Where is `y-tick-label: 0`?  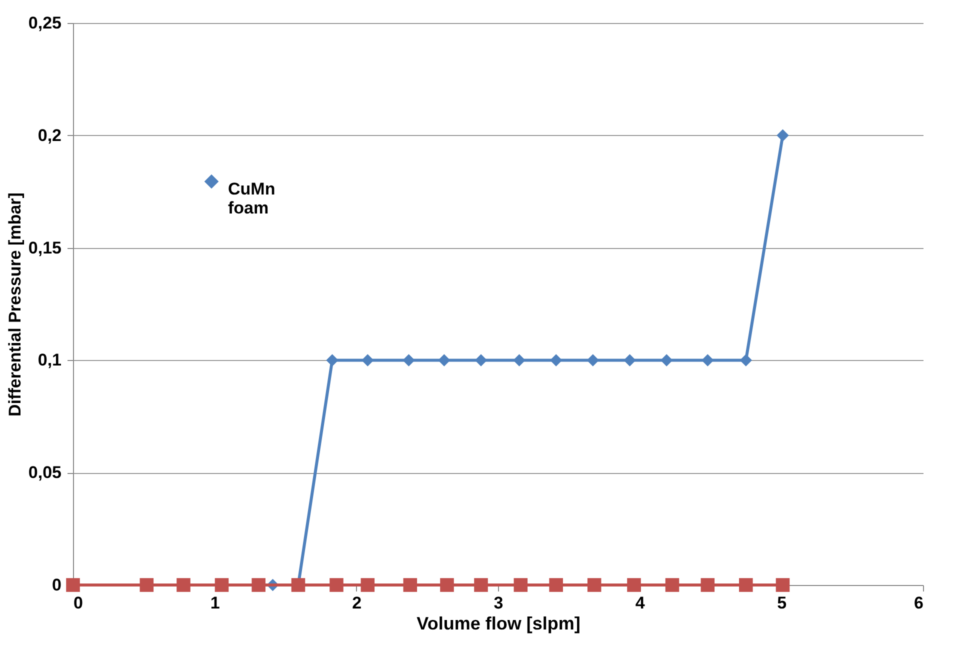 y-tick-label: 0 is located at coordinates (57, 585).